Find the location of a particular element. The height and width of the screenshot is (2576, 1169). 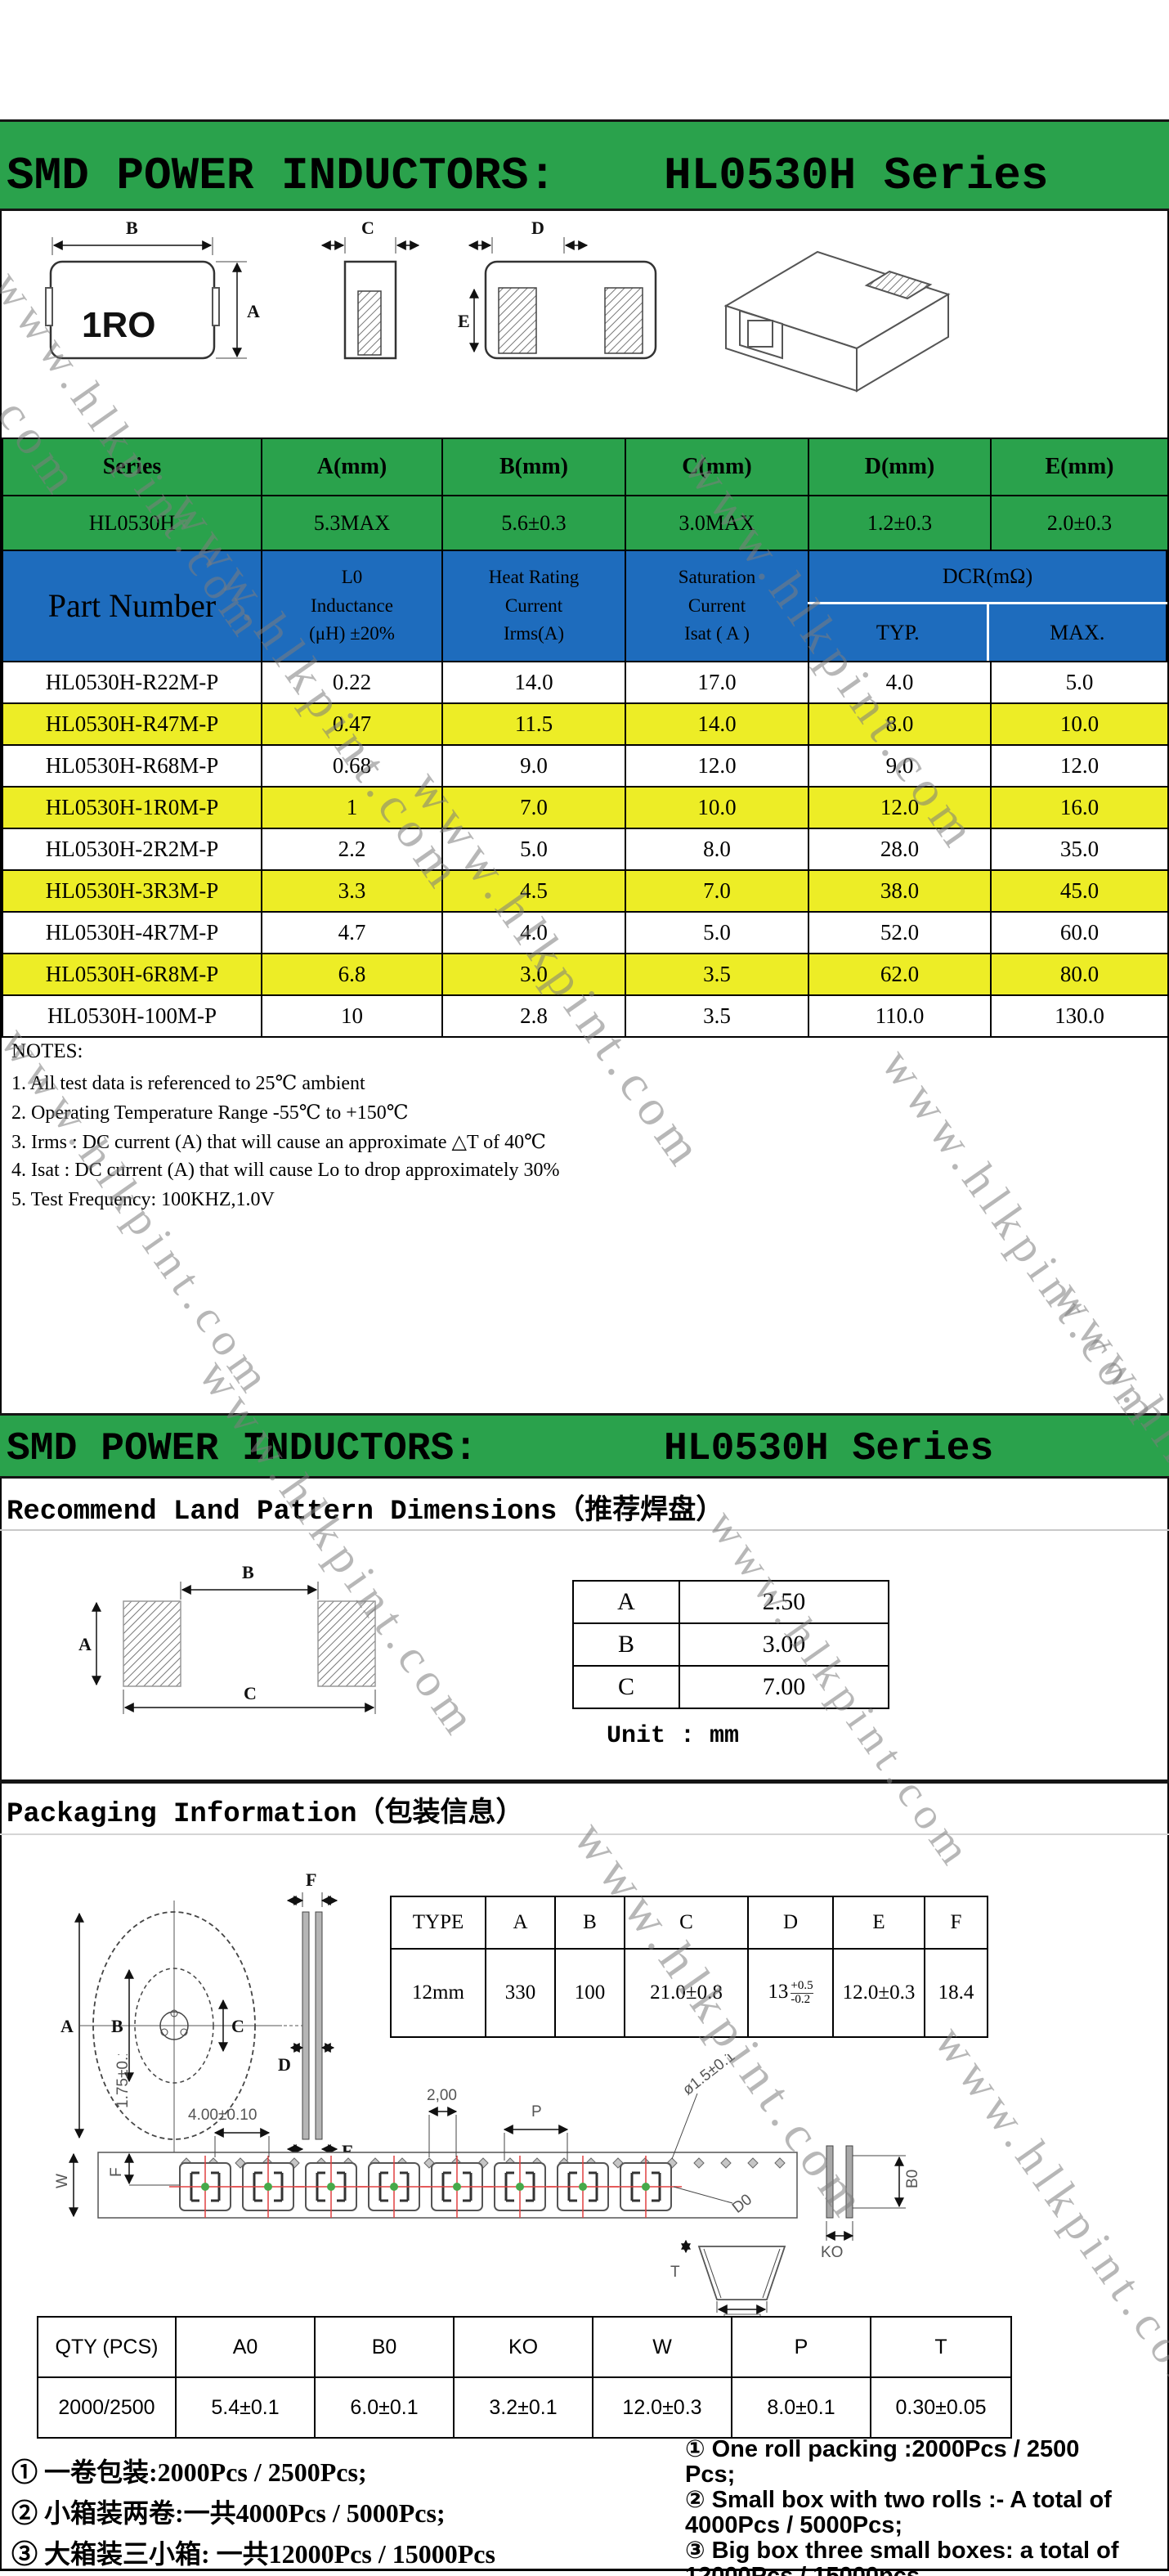

isometric-view is located at coordinates (837, 321).